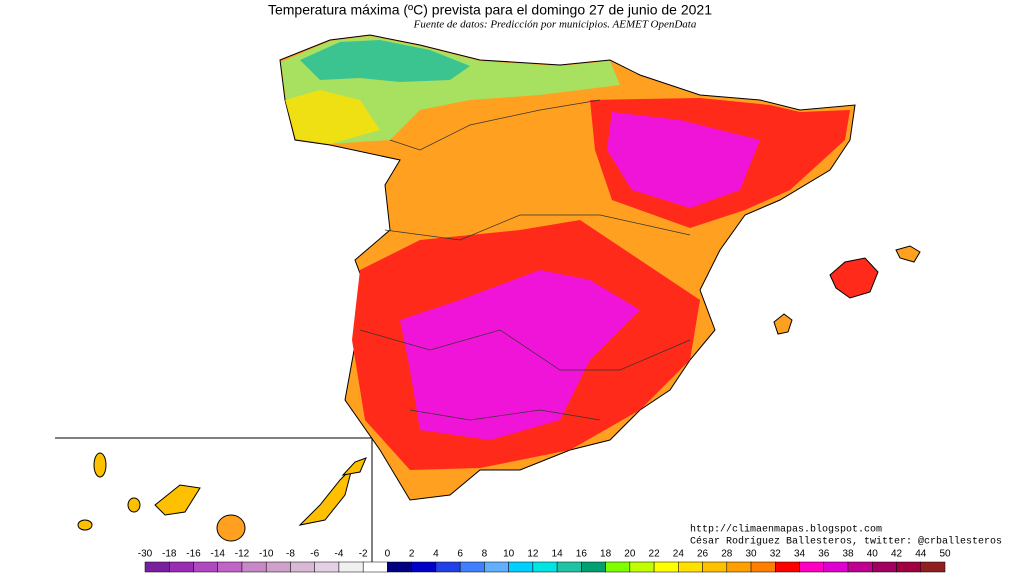 Image resolution: width=1024 pixels, height=576 pixels. What do you see at coordinates (800, 554) in the screenshot?
I see `colorbar-label: 34` at bounding box center [800, 554].